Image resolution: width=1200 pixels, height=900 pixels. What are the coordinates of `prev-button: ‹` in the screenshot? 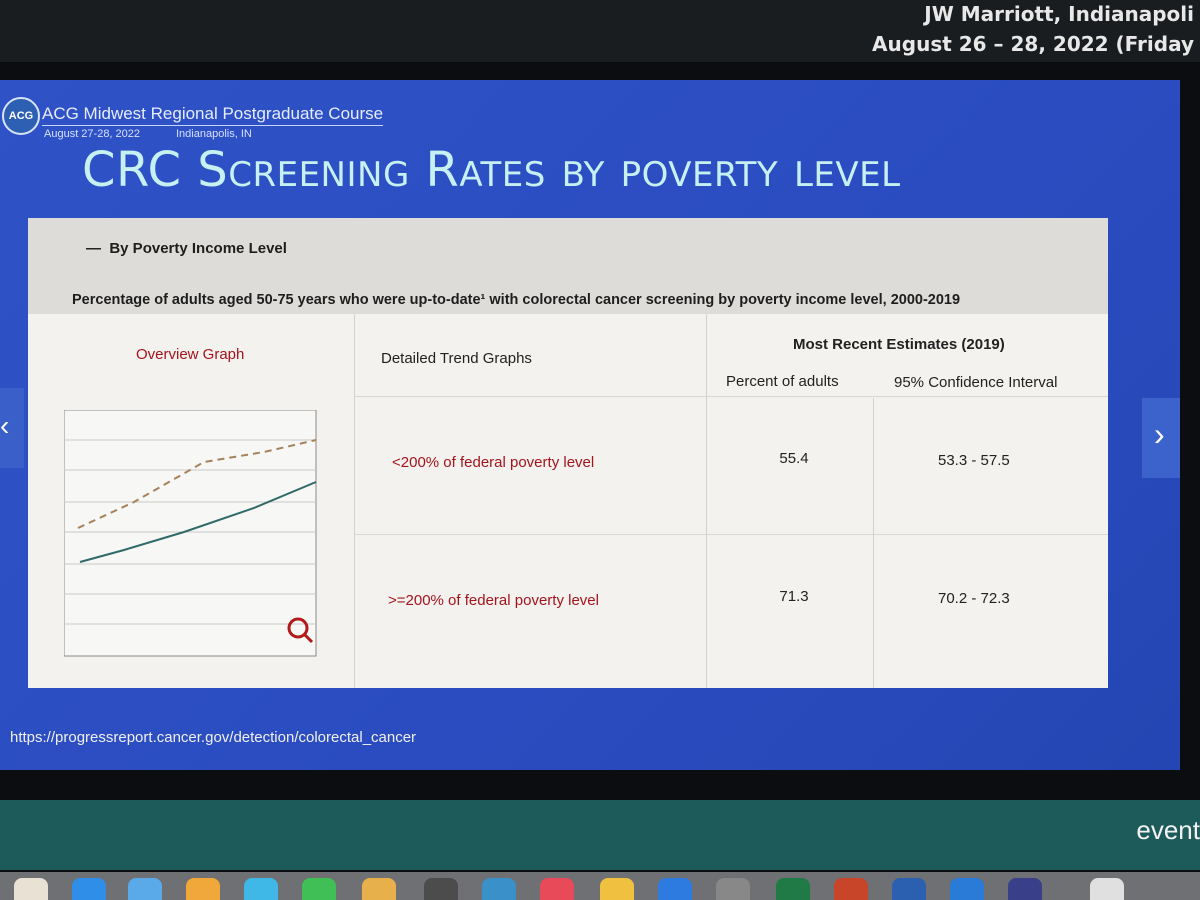 It's located at (12, 428).